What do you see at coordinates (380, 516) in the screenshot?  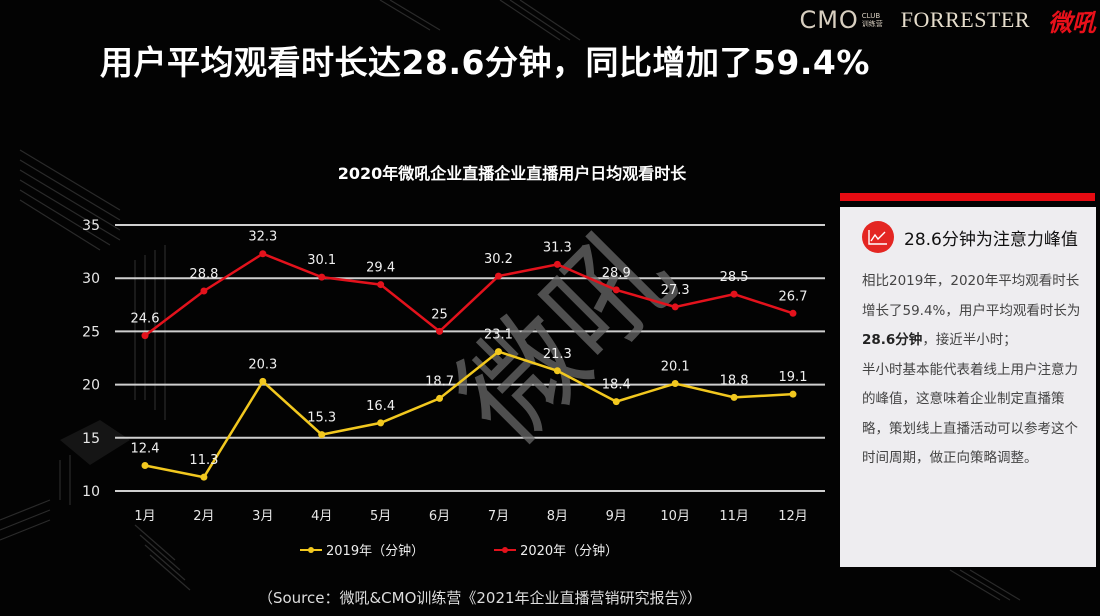 I see `x-tick-label: 5月` at bounding box center [380, 516].